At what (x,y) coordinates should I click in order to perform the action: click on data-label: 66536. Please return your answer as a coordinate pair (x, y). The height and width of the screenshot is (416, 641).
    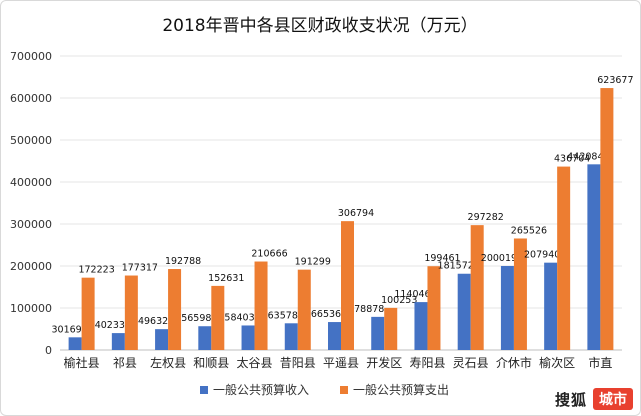
    Looking at the image, I should click on (326, 314).